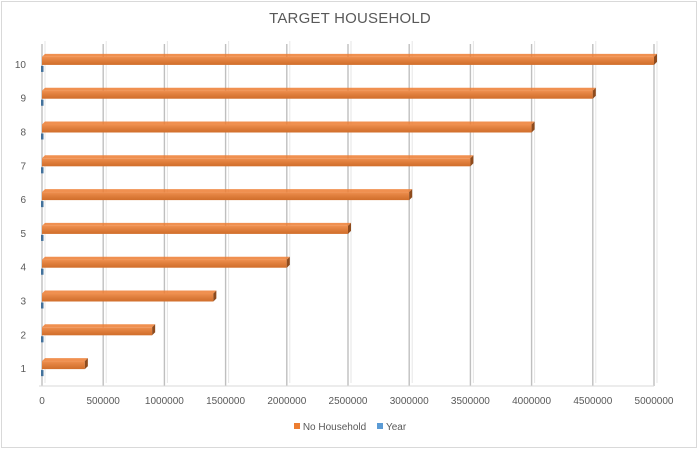 Image resolution: width=700 pixels, height=451 pixels. Describe the element at coordinates (379, 426) in the screenshot. I see `legend-swatch-year` at that location.